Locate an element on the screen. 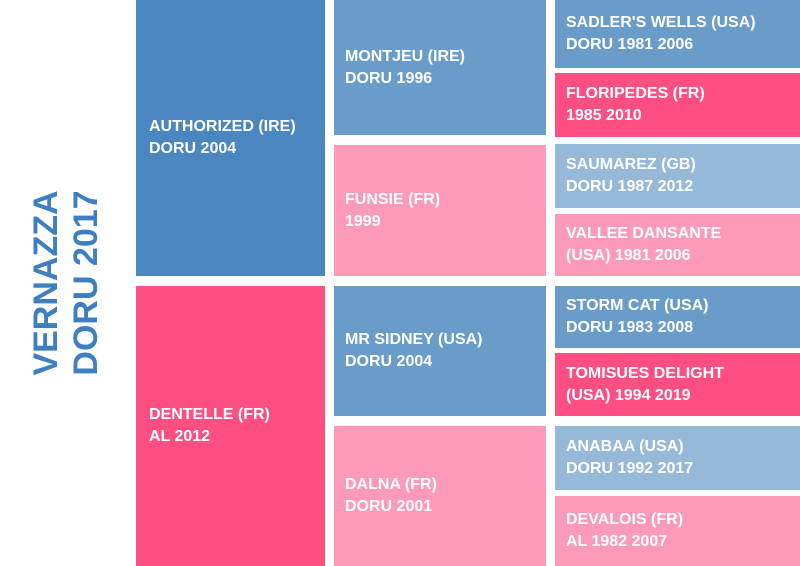  gen3-name-1: SADLER'S WELLS (USA) is located at coordinates (661, 22).